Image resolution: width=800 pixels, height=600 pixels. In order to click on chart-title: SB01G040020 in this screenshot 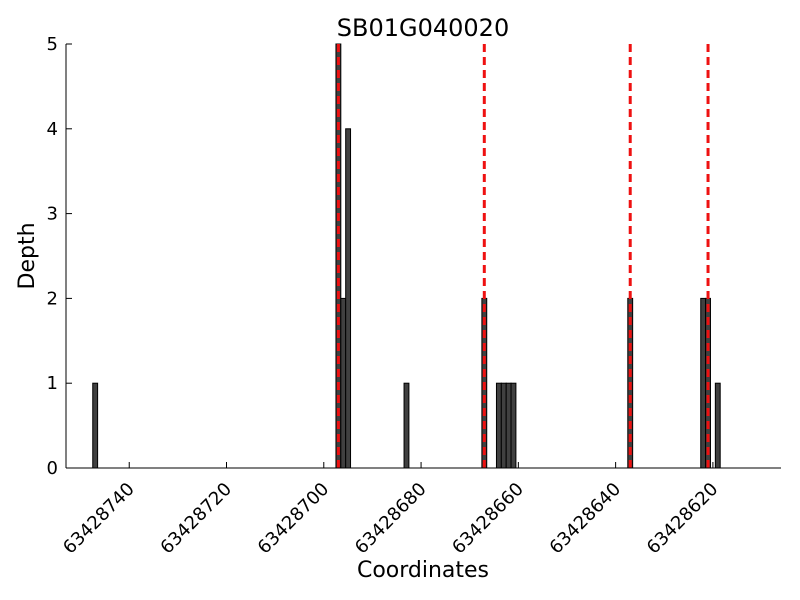, I will do `click(423, 28)`.